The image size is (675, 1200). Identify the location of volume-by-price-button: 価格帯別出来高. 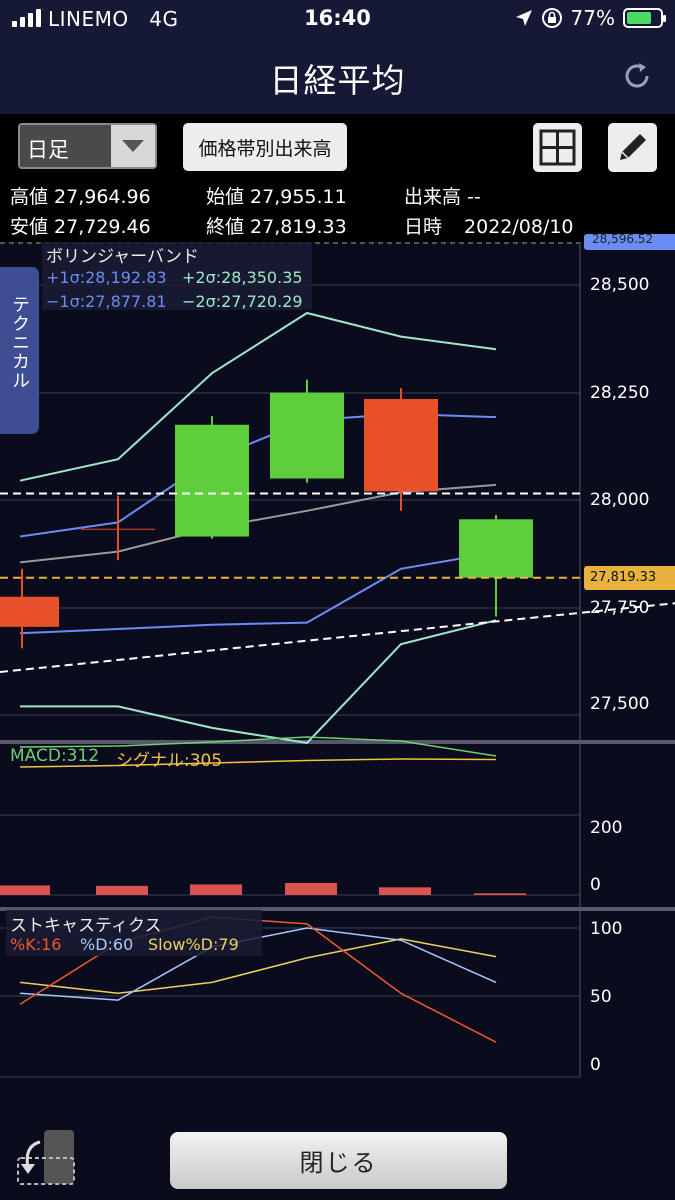
(265, 147).